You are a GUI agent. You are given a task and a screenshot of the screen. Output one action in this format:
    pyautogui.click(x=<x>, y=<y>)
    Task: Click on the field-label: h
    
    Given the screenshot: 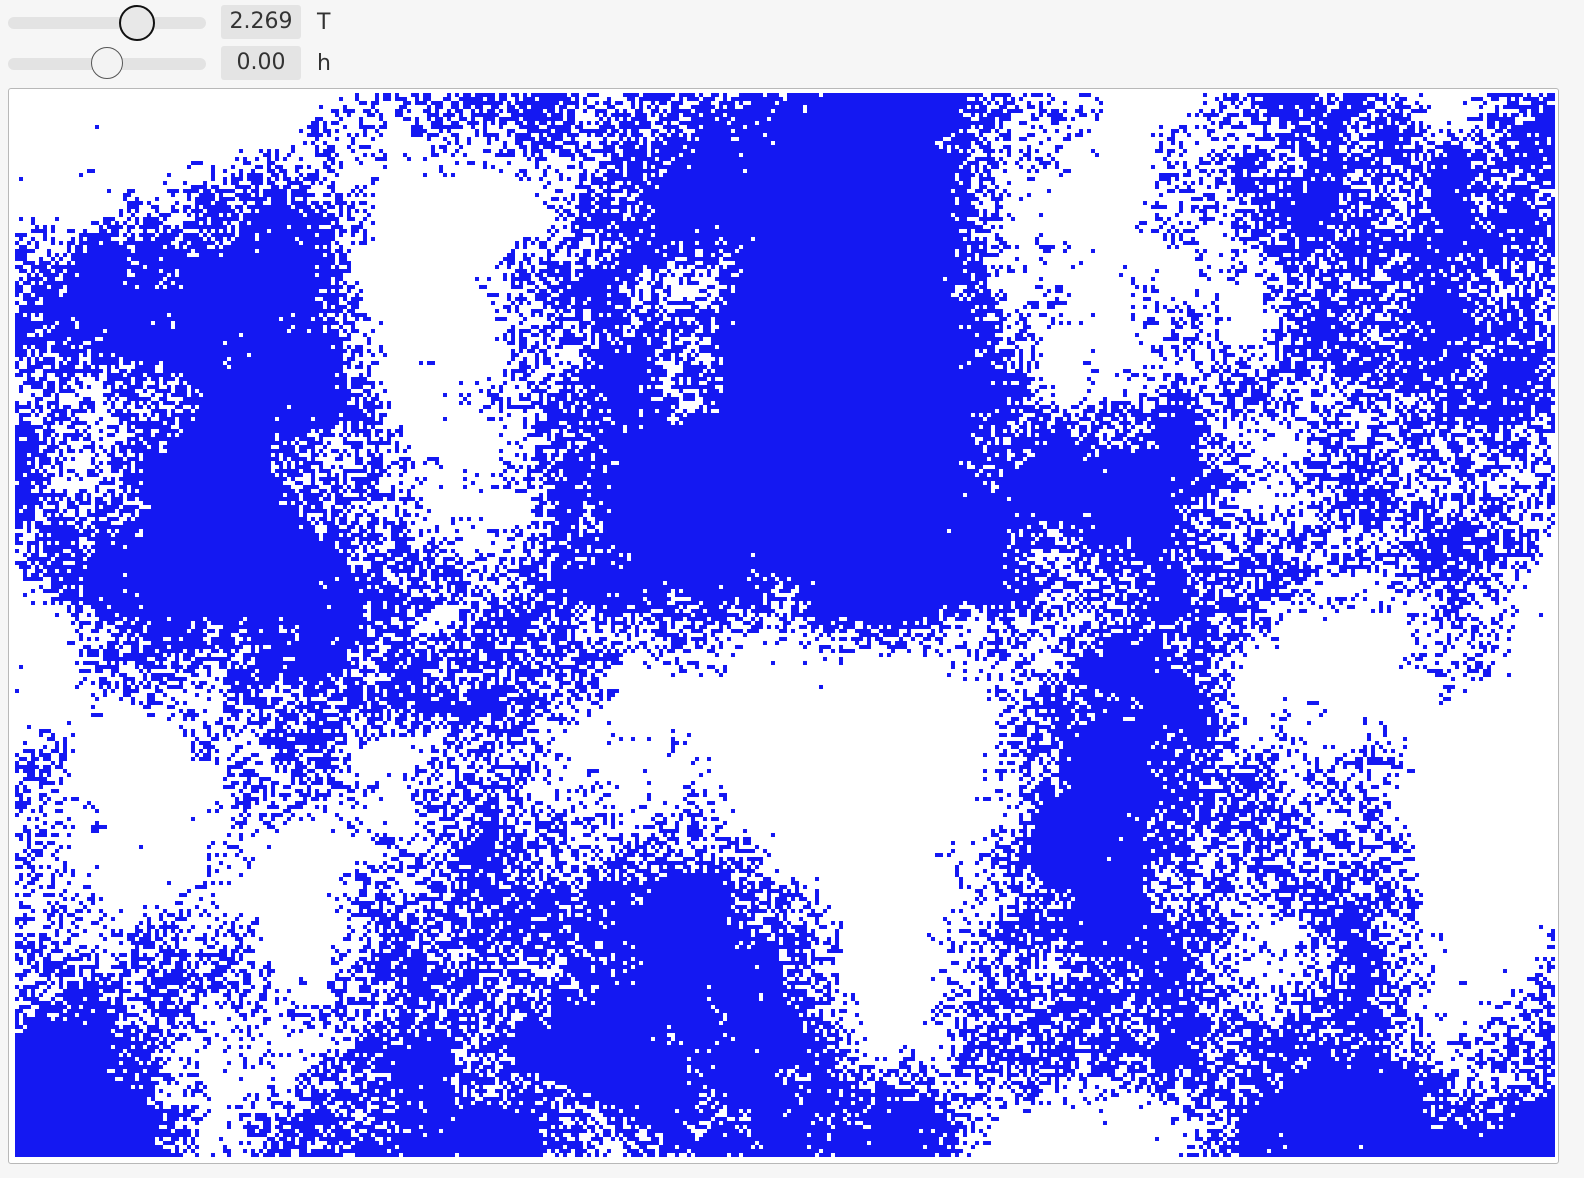 What is the action you would take?
    pyautogui.click(x=324, y=63)
    